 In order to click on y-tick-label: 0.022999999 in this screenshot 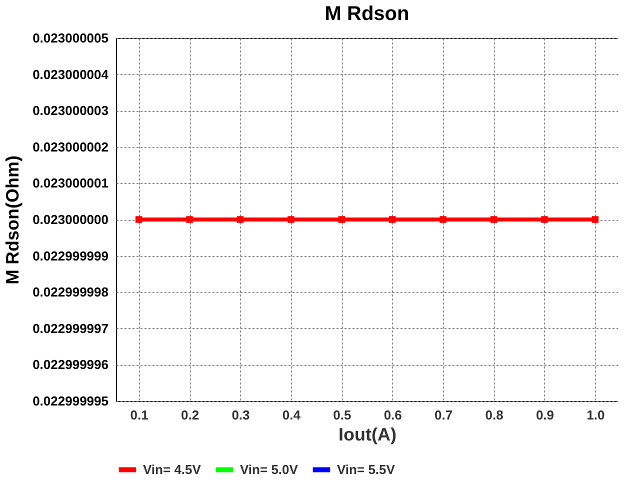, I will do `click(70, 256)`.